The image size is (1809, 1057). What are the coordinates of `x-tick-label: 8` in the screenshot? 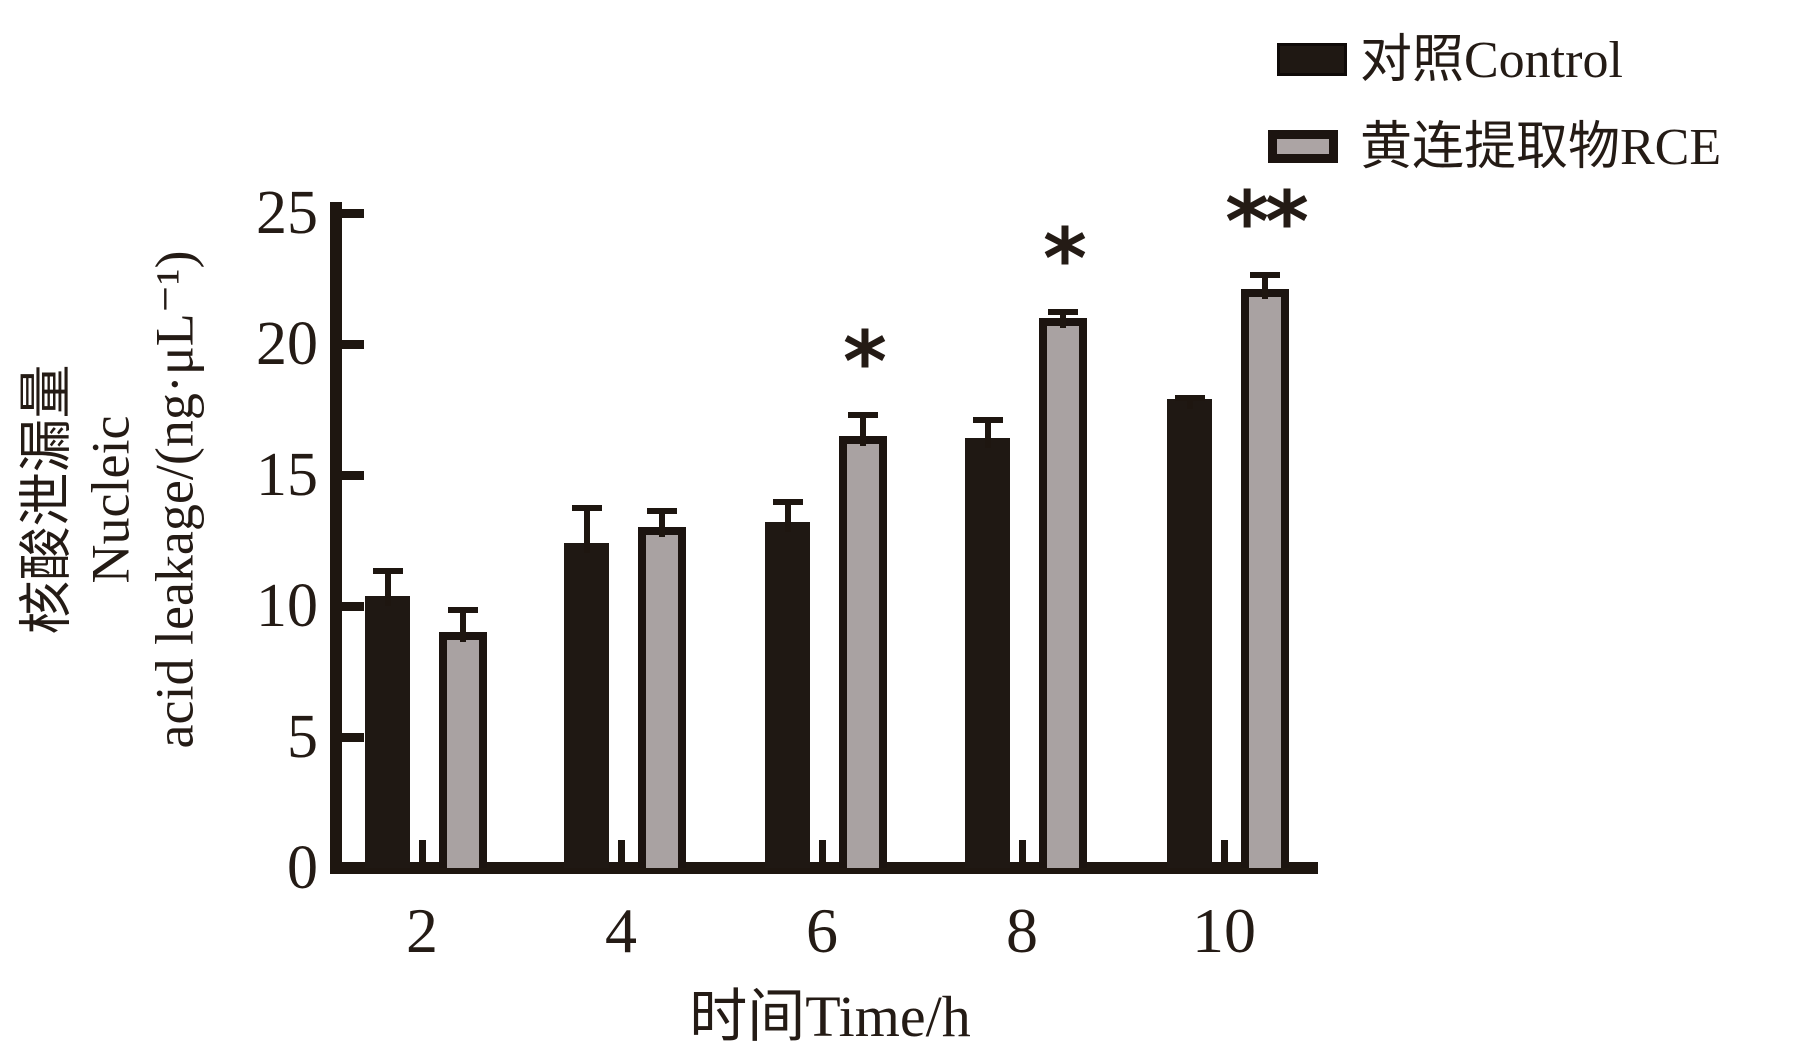 It's located at (1022, 930).